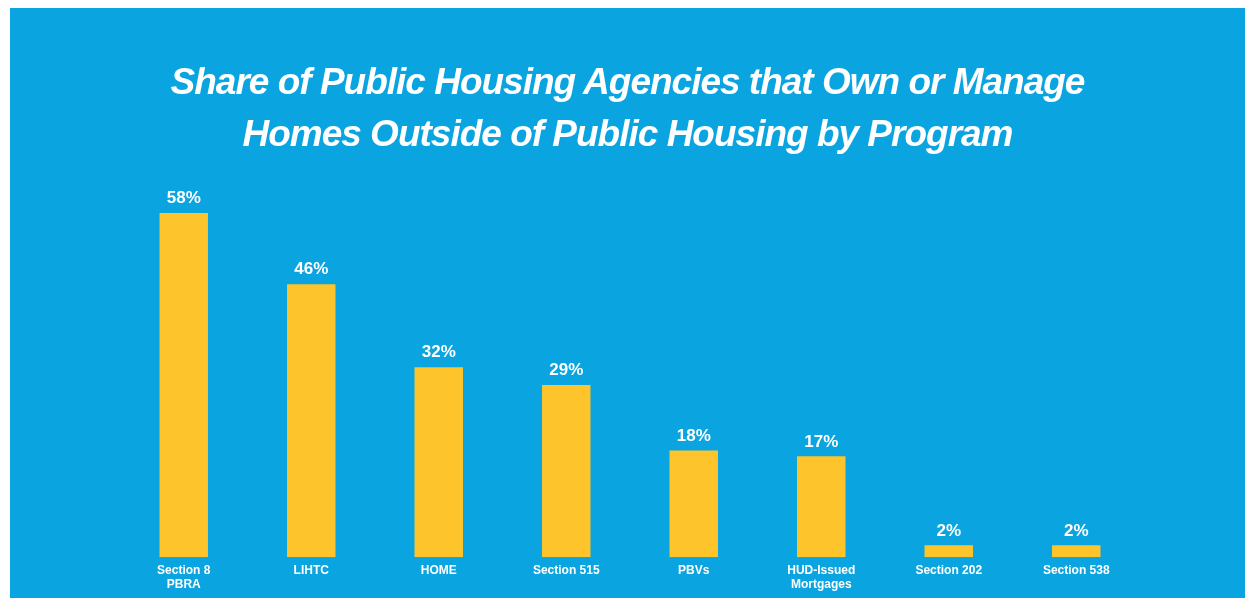  Describe the element at coordinates (949, 569) in the screenshot. I see `x-tick-label: Section 202` at that location.